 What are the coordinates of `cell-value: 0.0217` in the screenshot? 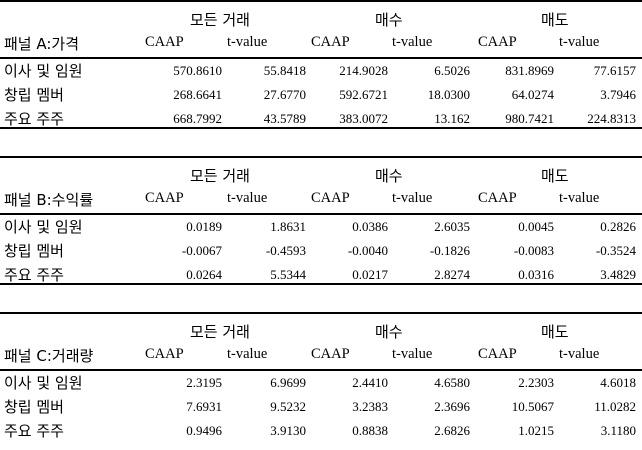 It's located at (370, 274).